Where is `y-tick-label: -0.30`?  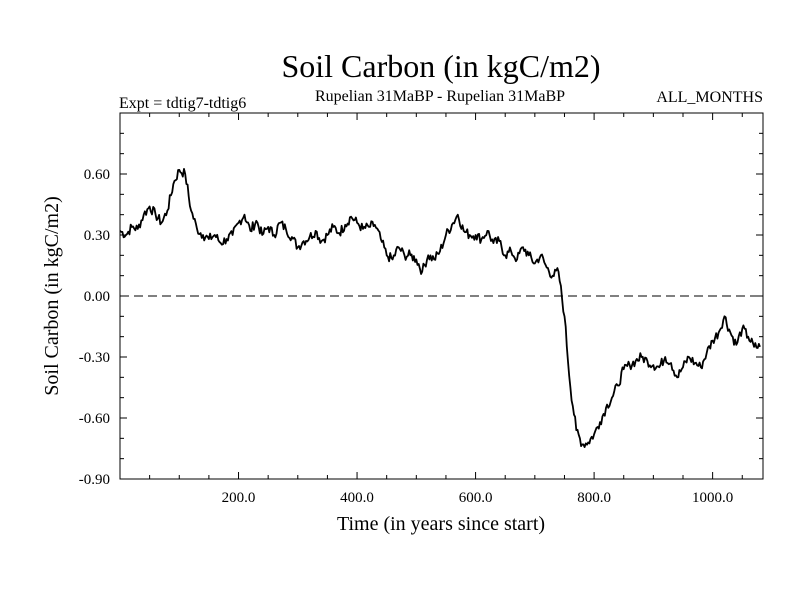 y-tick-label: -0.30 is located at coordinates (94, 358).